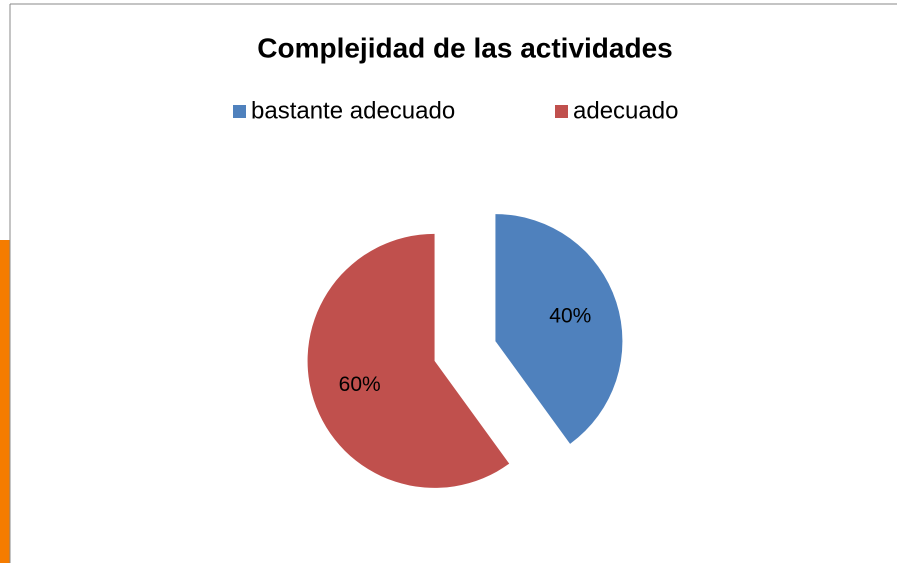  I want to click on side-strip, so click(5, 401).